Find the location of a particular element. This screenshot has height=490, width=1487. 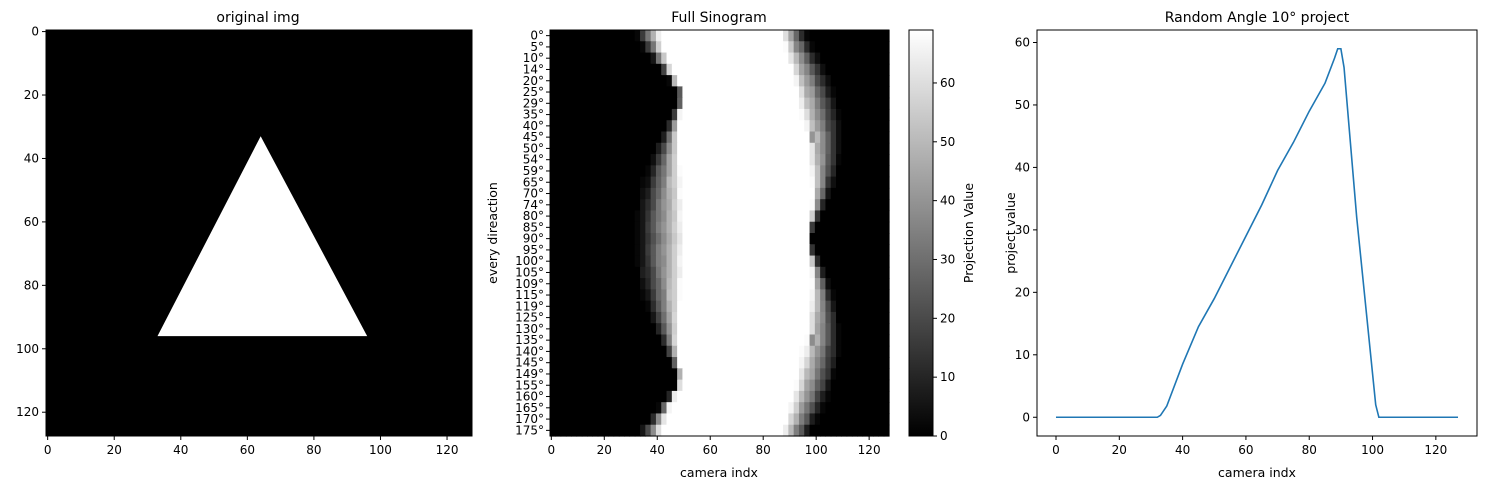

angle-tick-label: 14° is located at coordinates (533, 69).